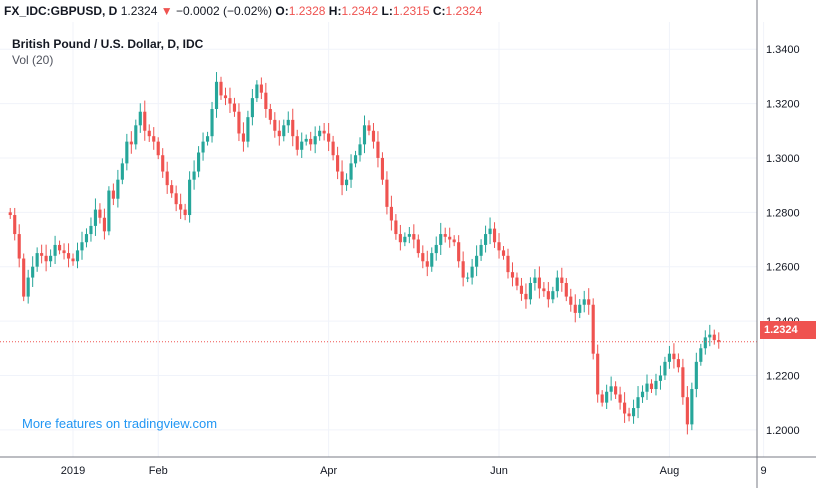 This screenshot has width=816, height=488. I want to click on price-axis-tick-label: 1.2200, so click(783, 376).